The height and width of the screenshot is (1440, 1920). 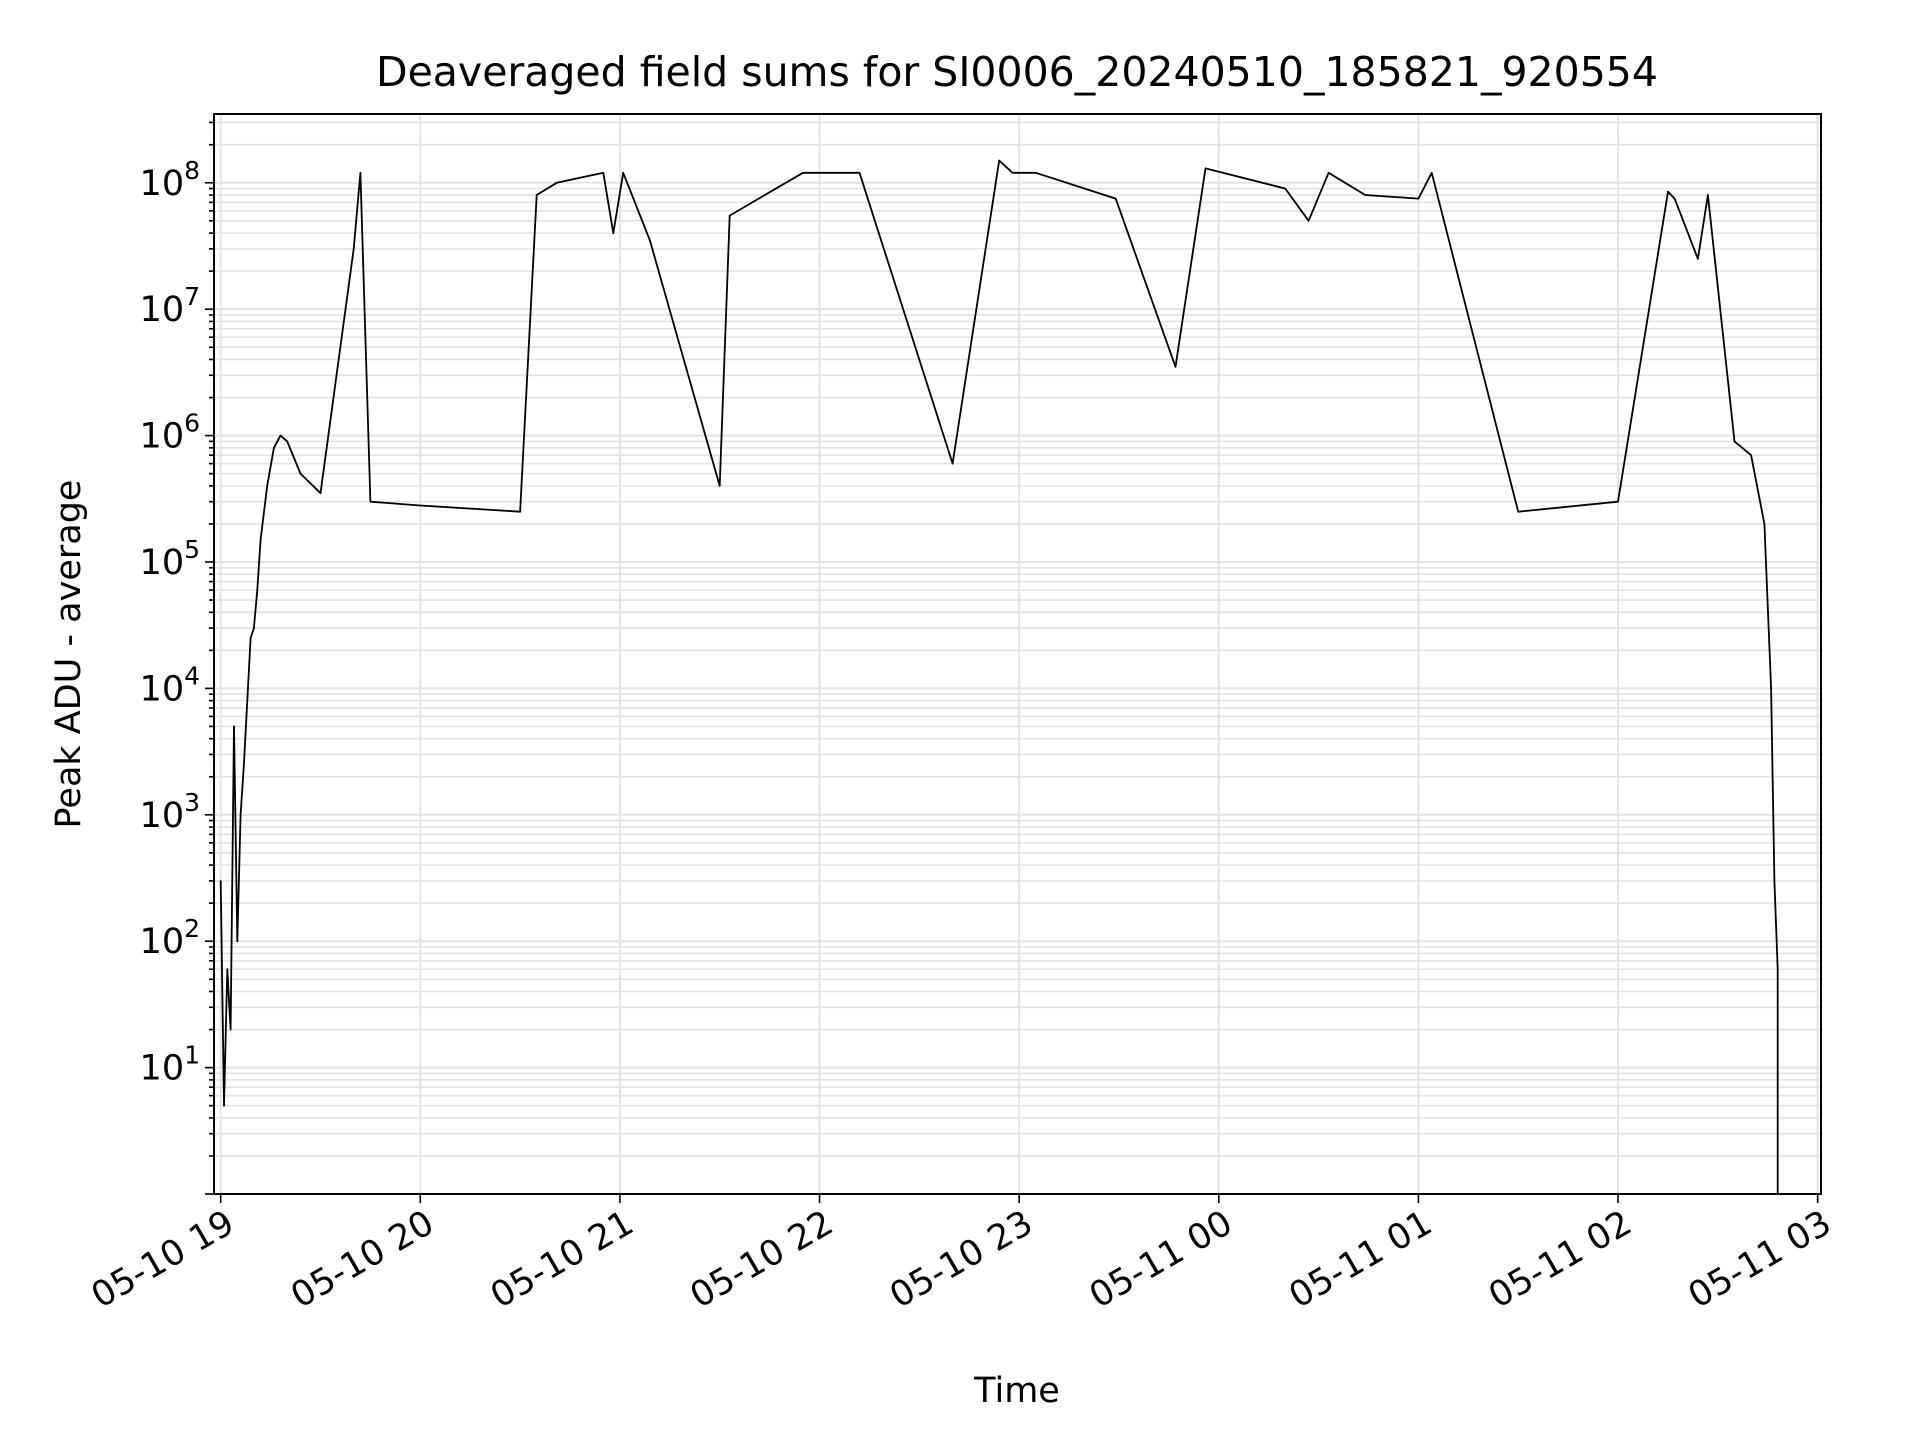 I want to click on y-axis-label: Peak ADU - average, so click(x=69, y=654).